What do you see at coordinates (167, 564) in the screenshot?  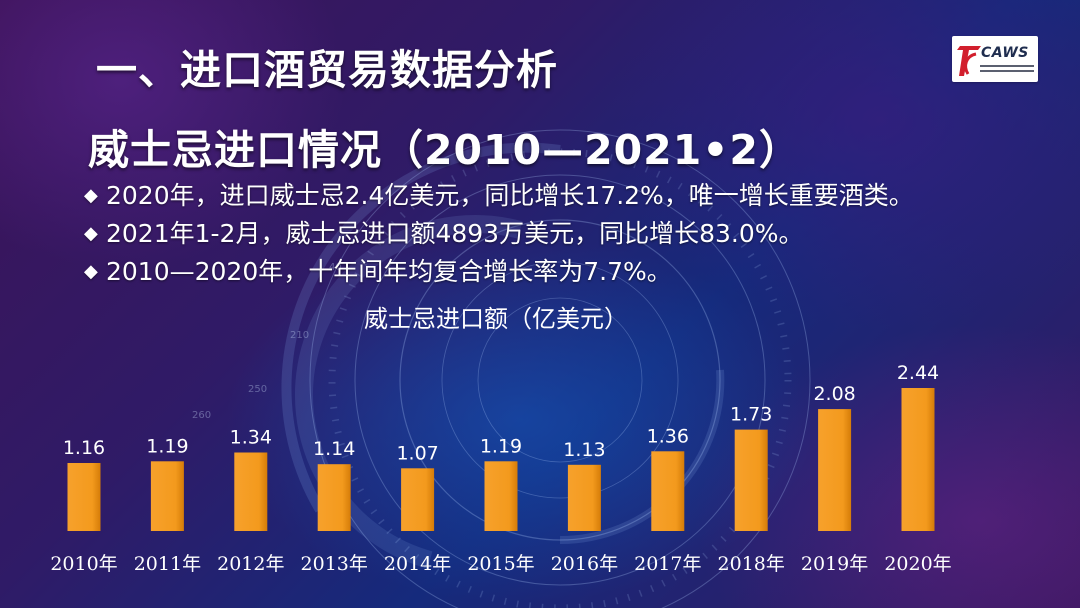 I see `x-axis-tick-label: 2011年` at bounding box center [167, 564].